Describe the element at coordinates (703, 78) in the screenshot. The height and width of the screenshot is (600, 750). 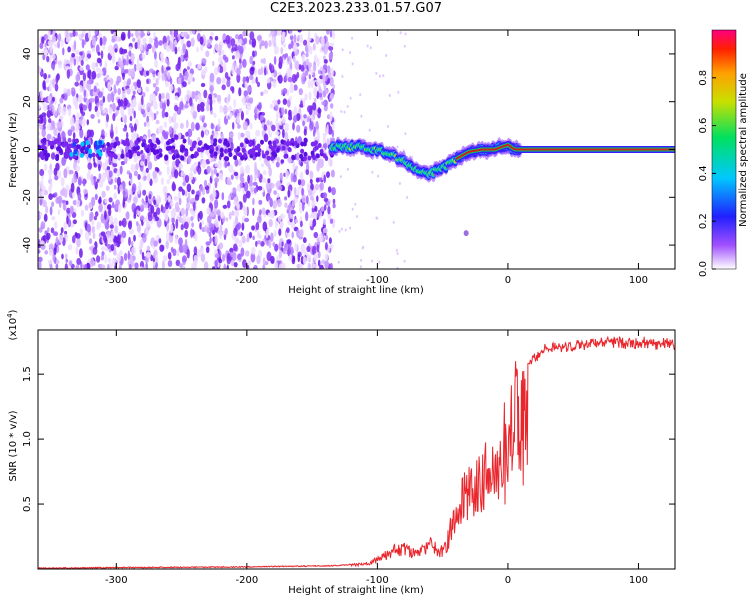
I see `colorbar-tick-label: 0.8` at that location.